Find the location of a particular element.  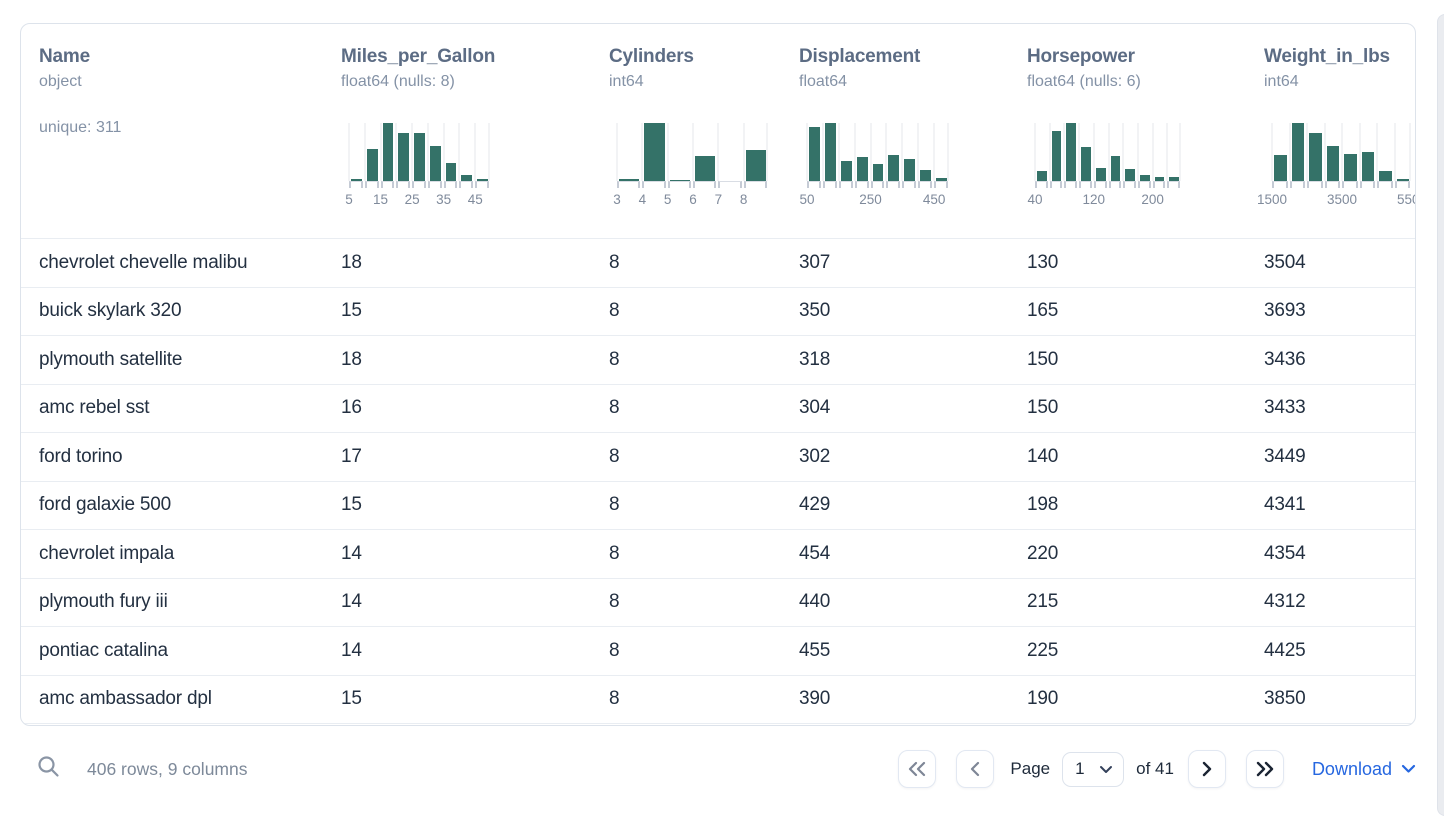

axis-tick-label: 35 is located at coordinates (444, 199).